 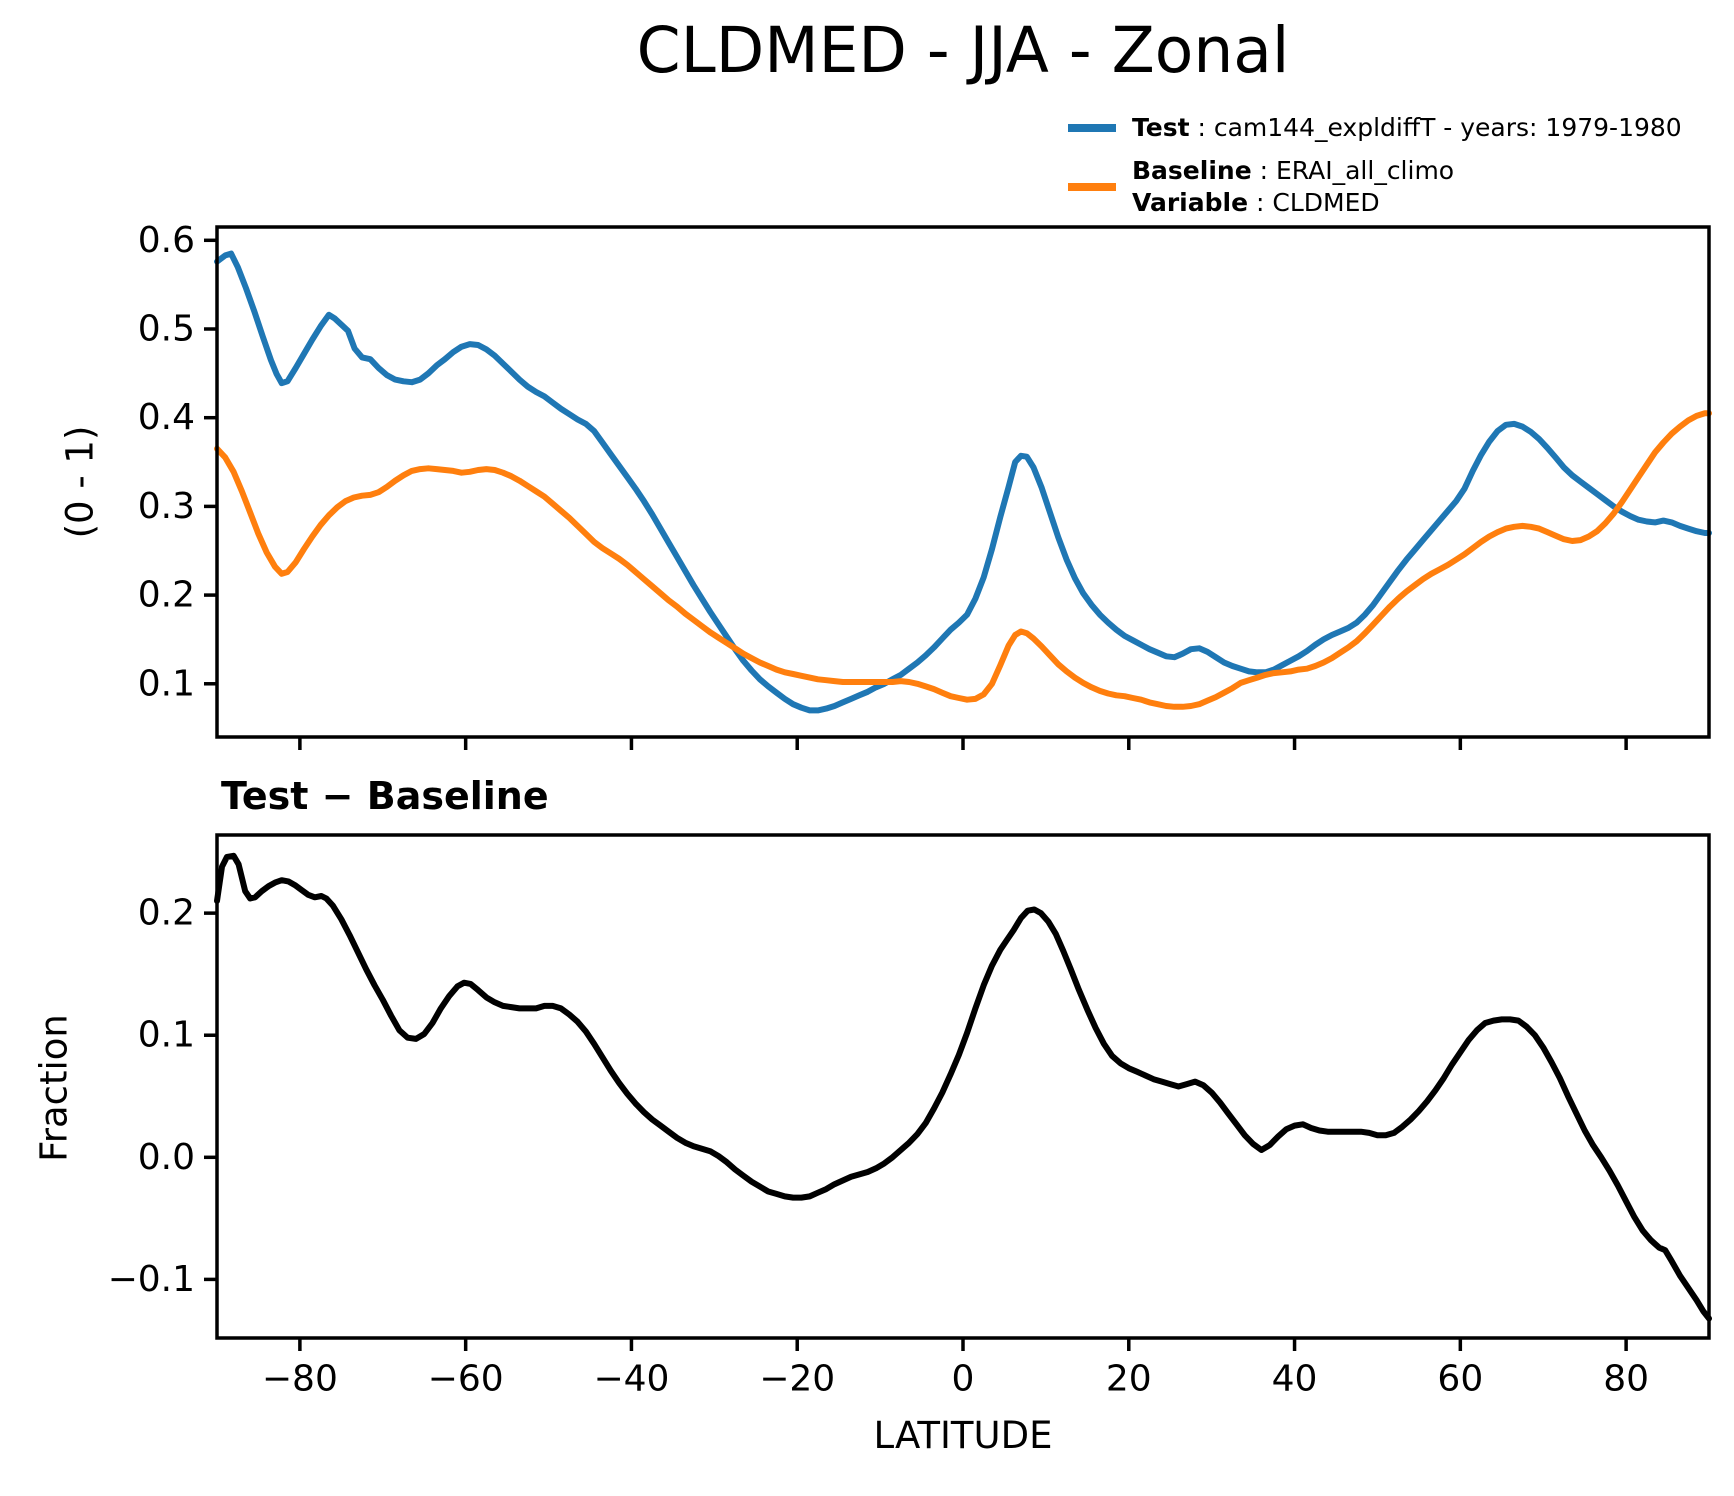 I want to click on y-tick-label: −0.1, so click(x=151, y=1279).